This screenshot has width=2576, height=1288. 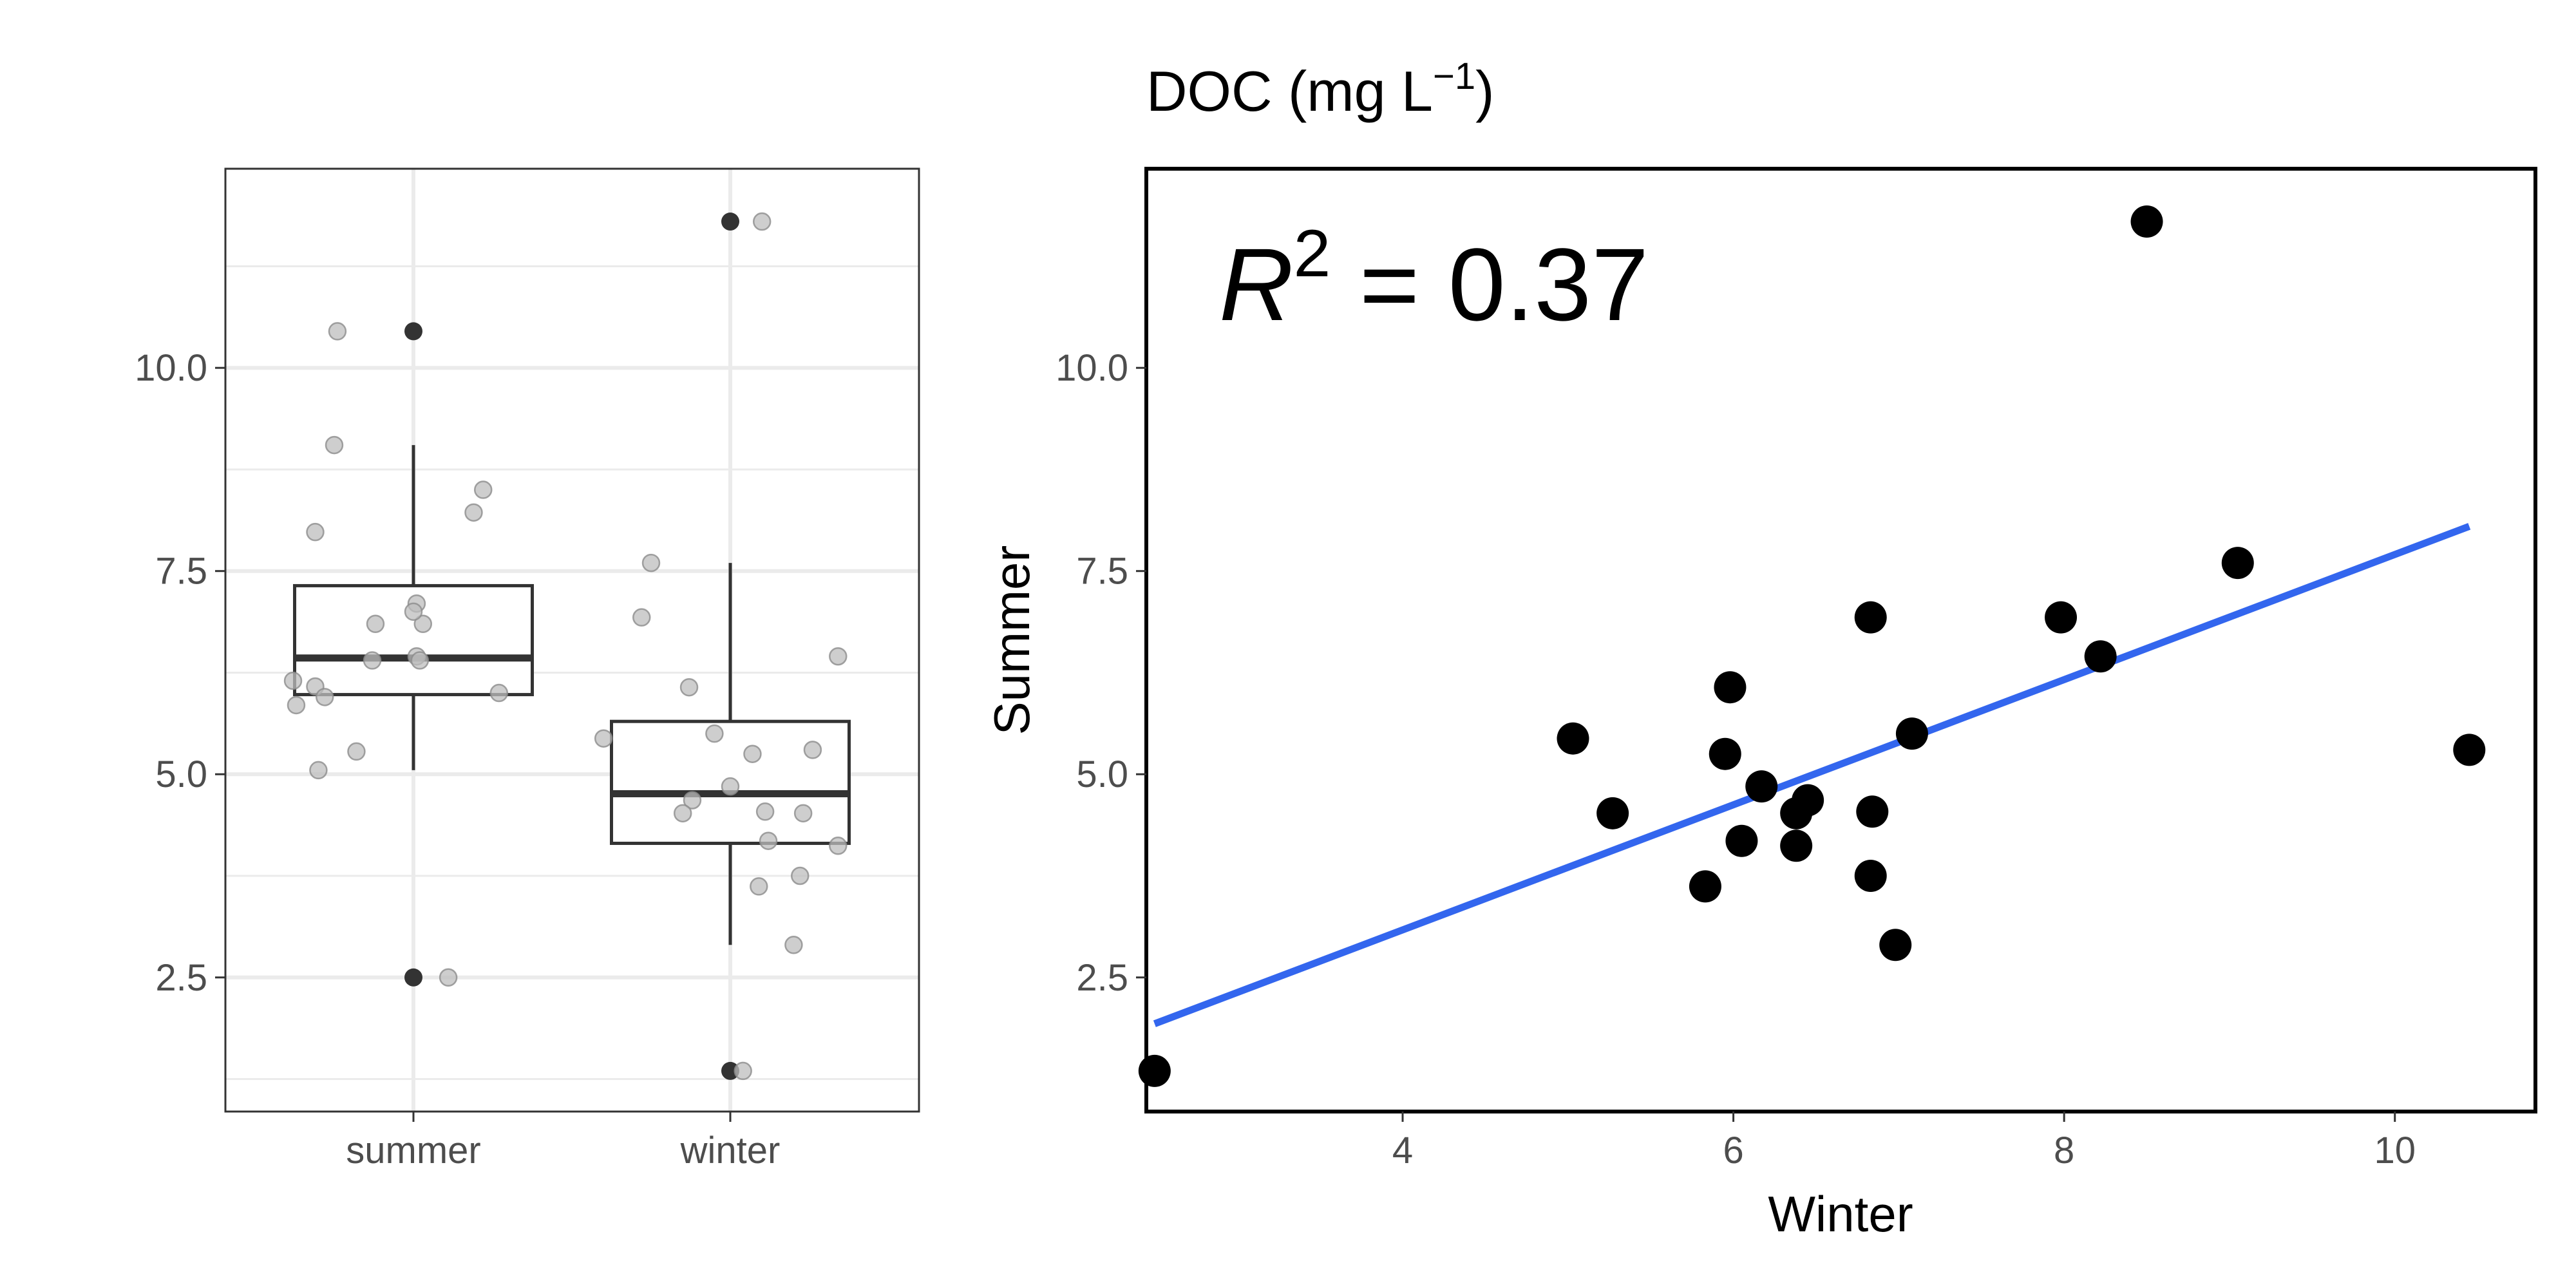 I want to click on scatter-x-ticks: 4 6 8 10, so click(x=1904, y=1141).